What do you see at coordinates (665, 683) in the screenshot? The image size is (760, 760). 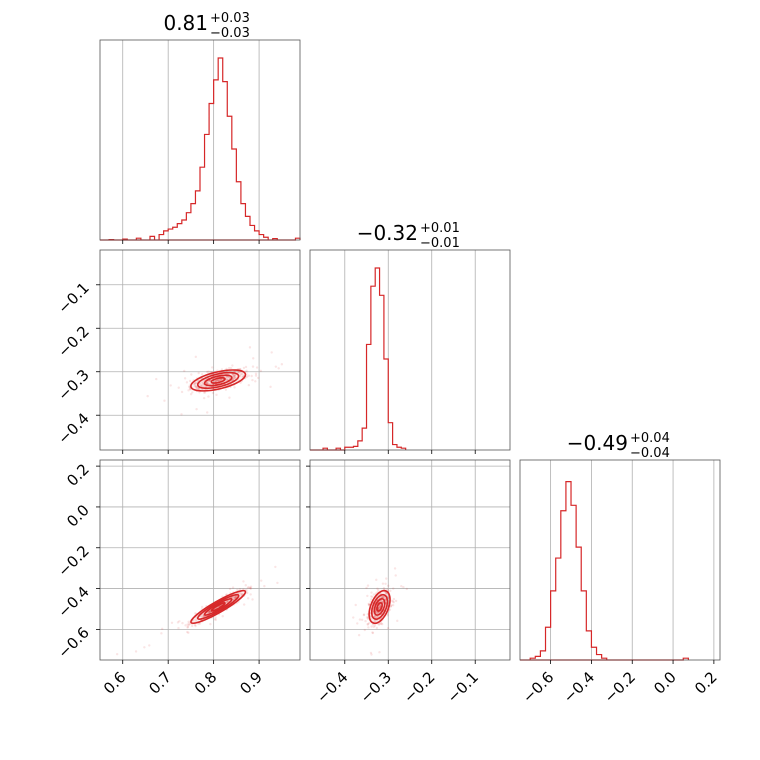 I see `x-tick-label: 0.0` at bounding box center [665, 683].